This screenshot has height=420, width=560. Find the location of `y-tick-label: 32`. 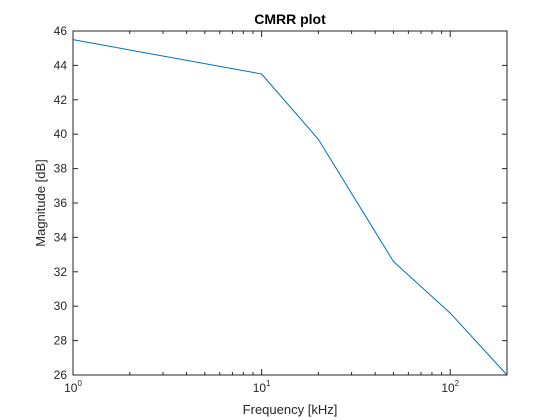

y-tick-label: 32 is located at coordinates (61, 272).